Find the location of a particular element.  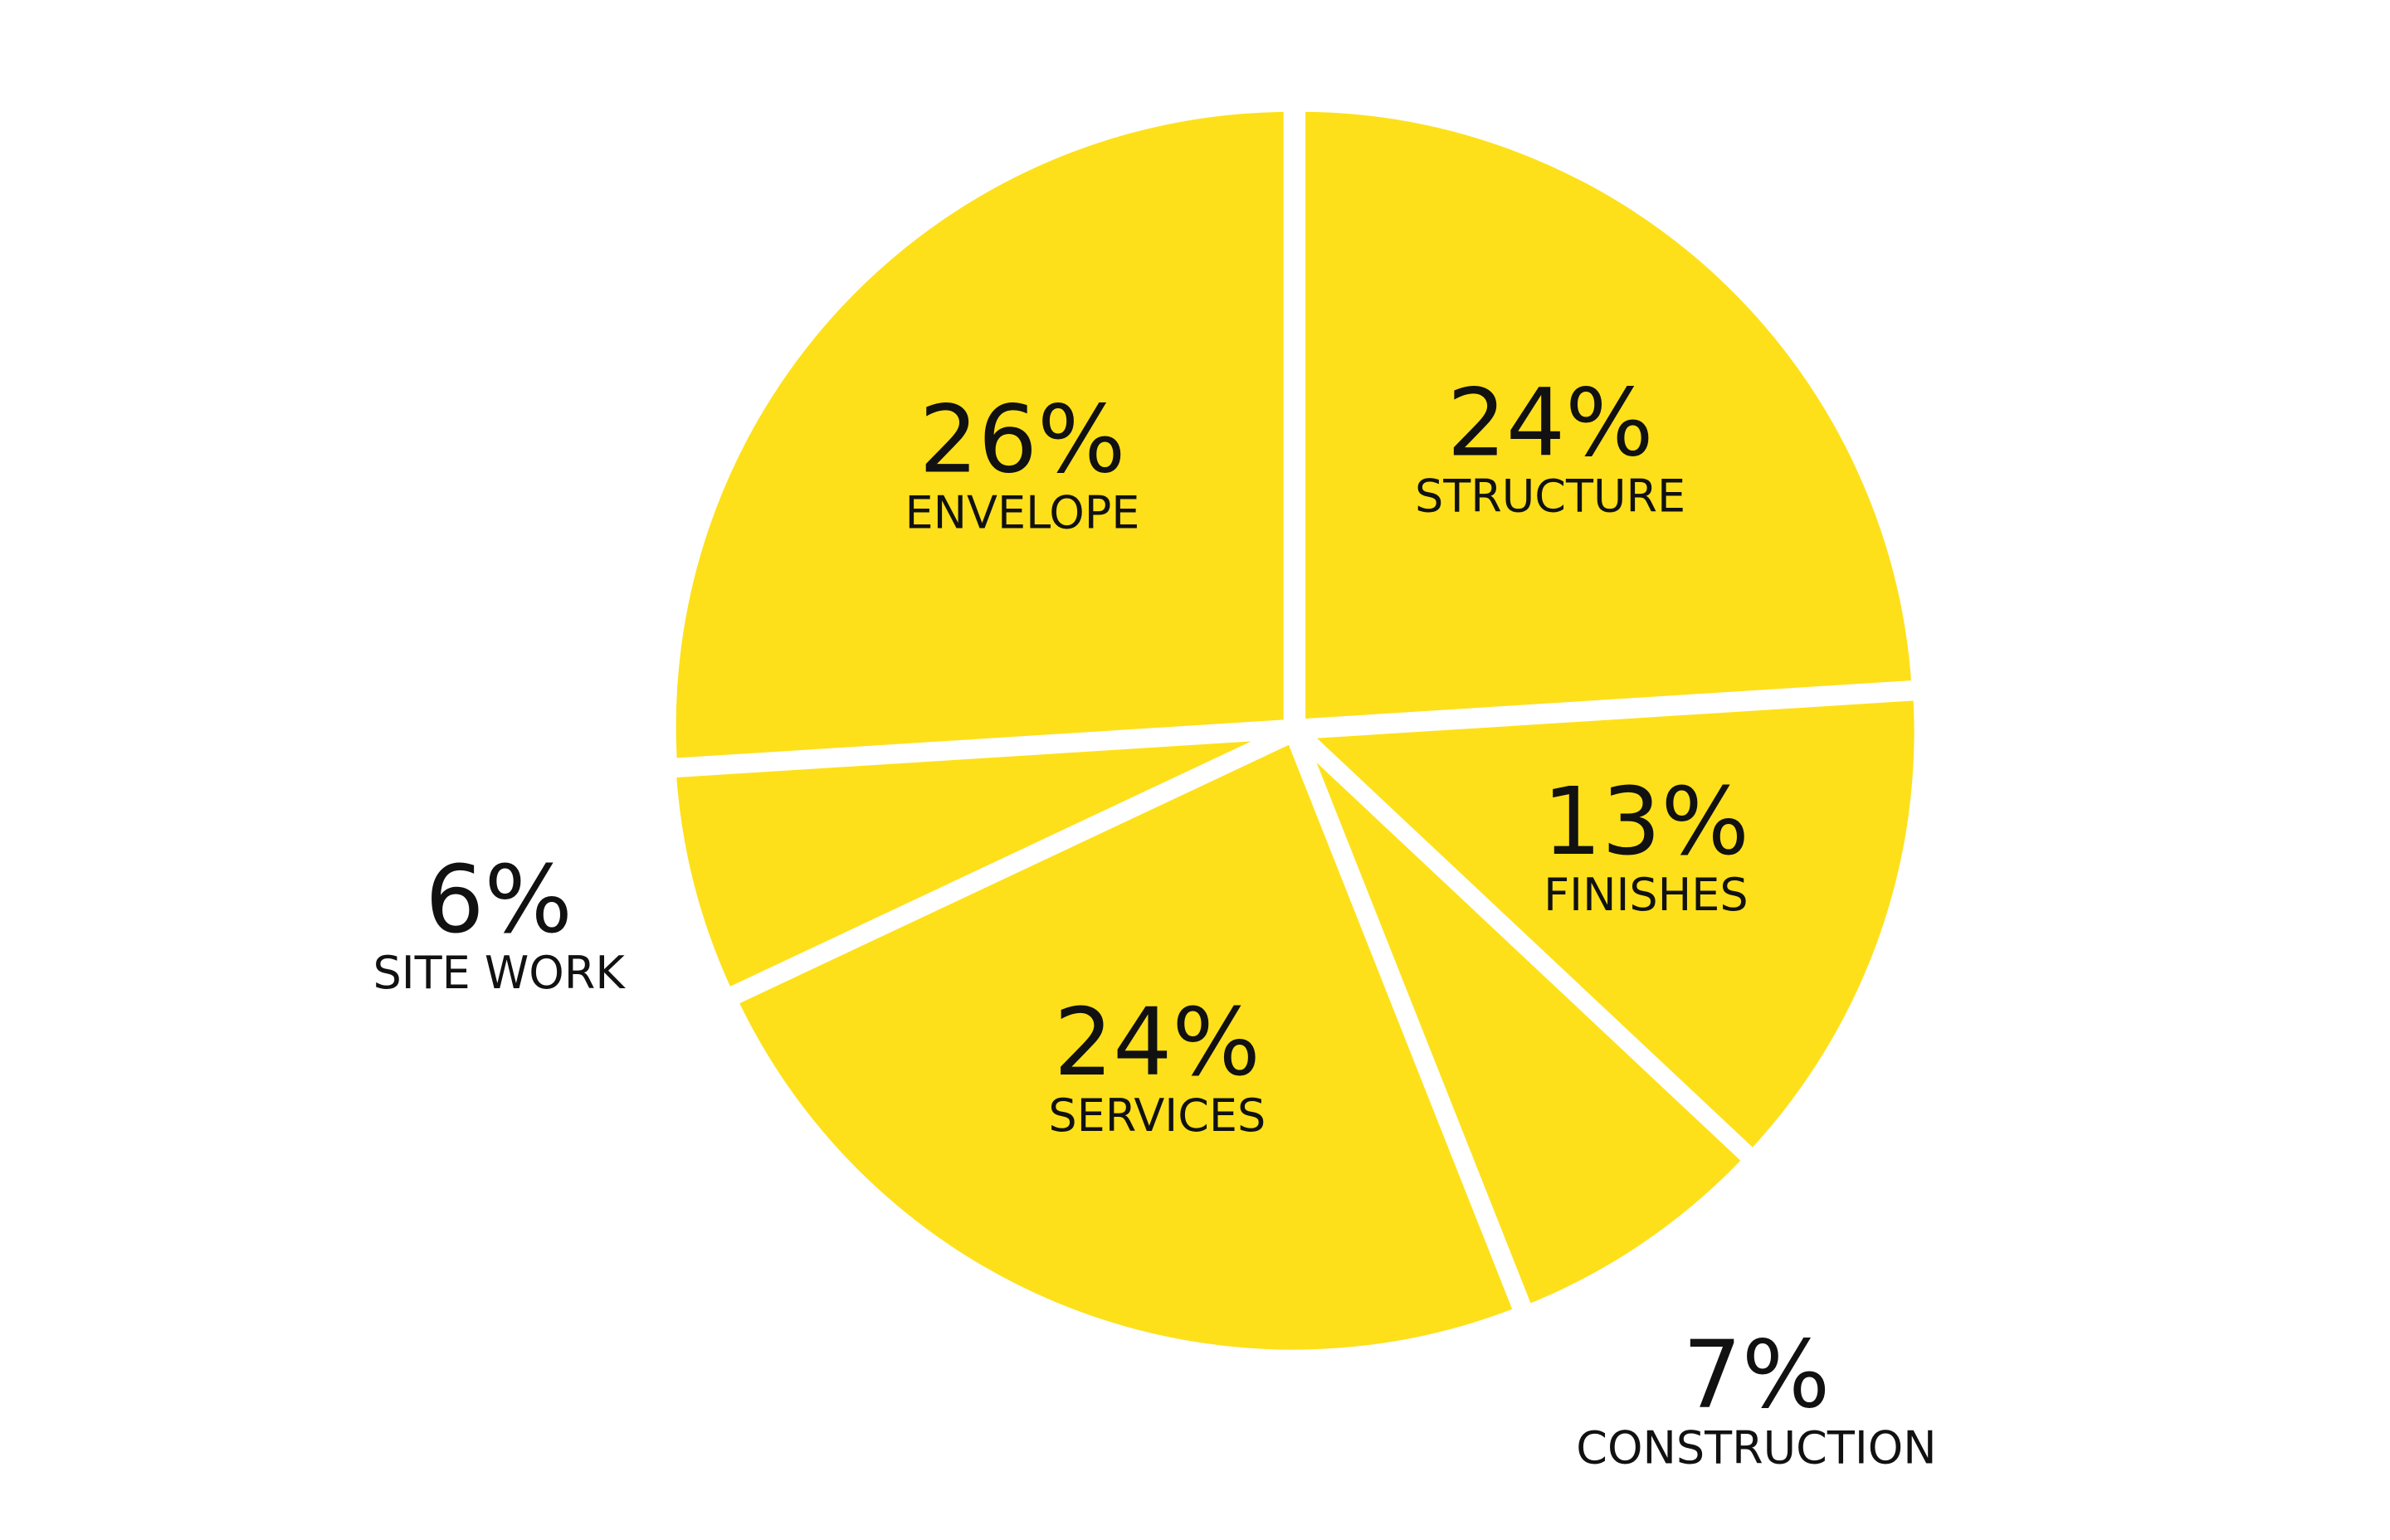

category-label: STRUCTURE is located at coordinates (1550, 496).